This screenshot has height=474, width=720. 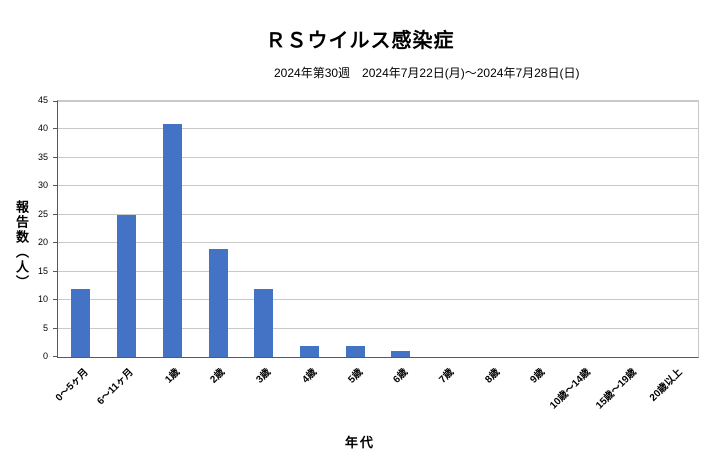 I want to click on y-axis-ticks: 0 5 10 15 20 25 30 35 40 45, so click(x=26, y=228).